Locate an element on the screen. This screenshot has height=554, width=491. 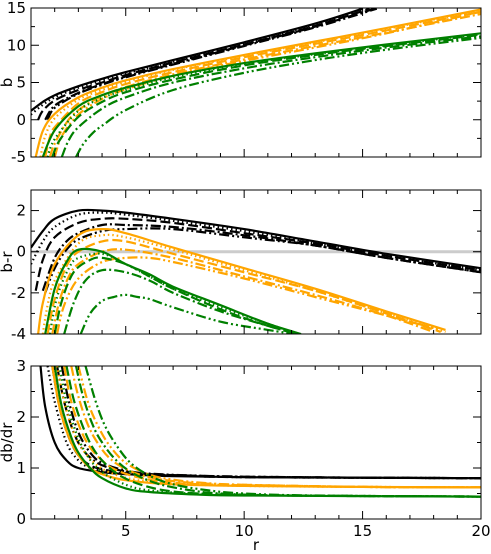
y-tick-label: -4 is located at coordinates (18, 334).